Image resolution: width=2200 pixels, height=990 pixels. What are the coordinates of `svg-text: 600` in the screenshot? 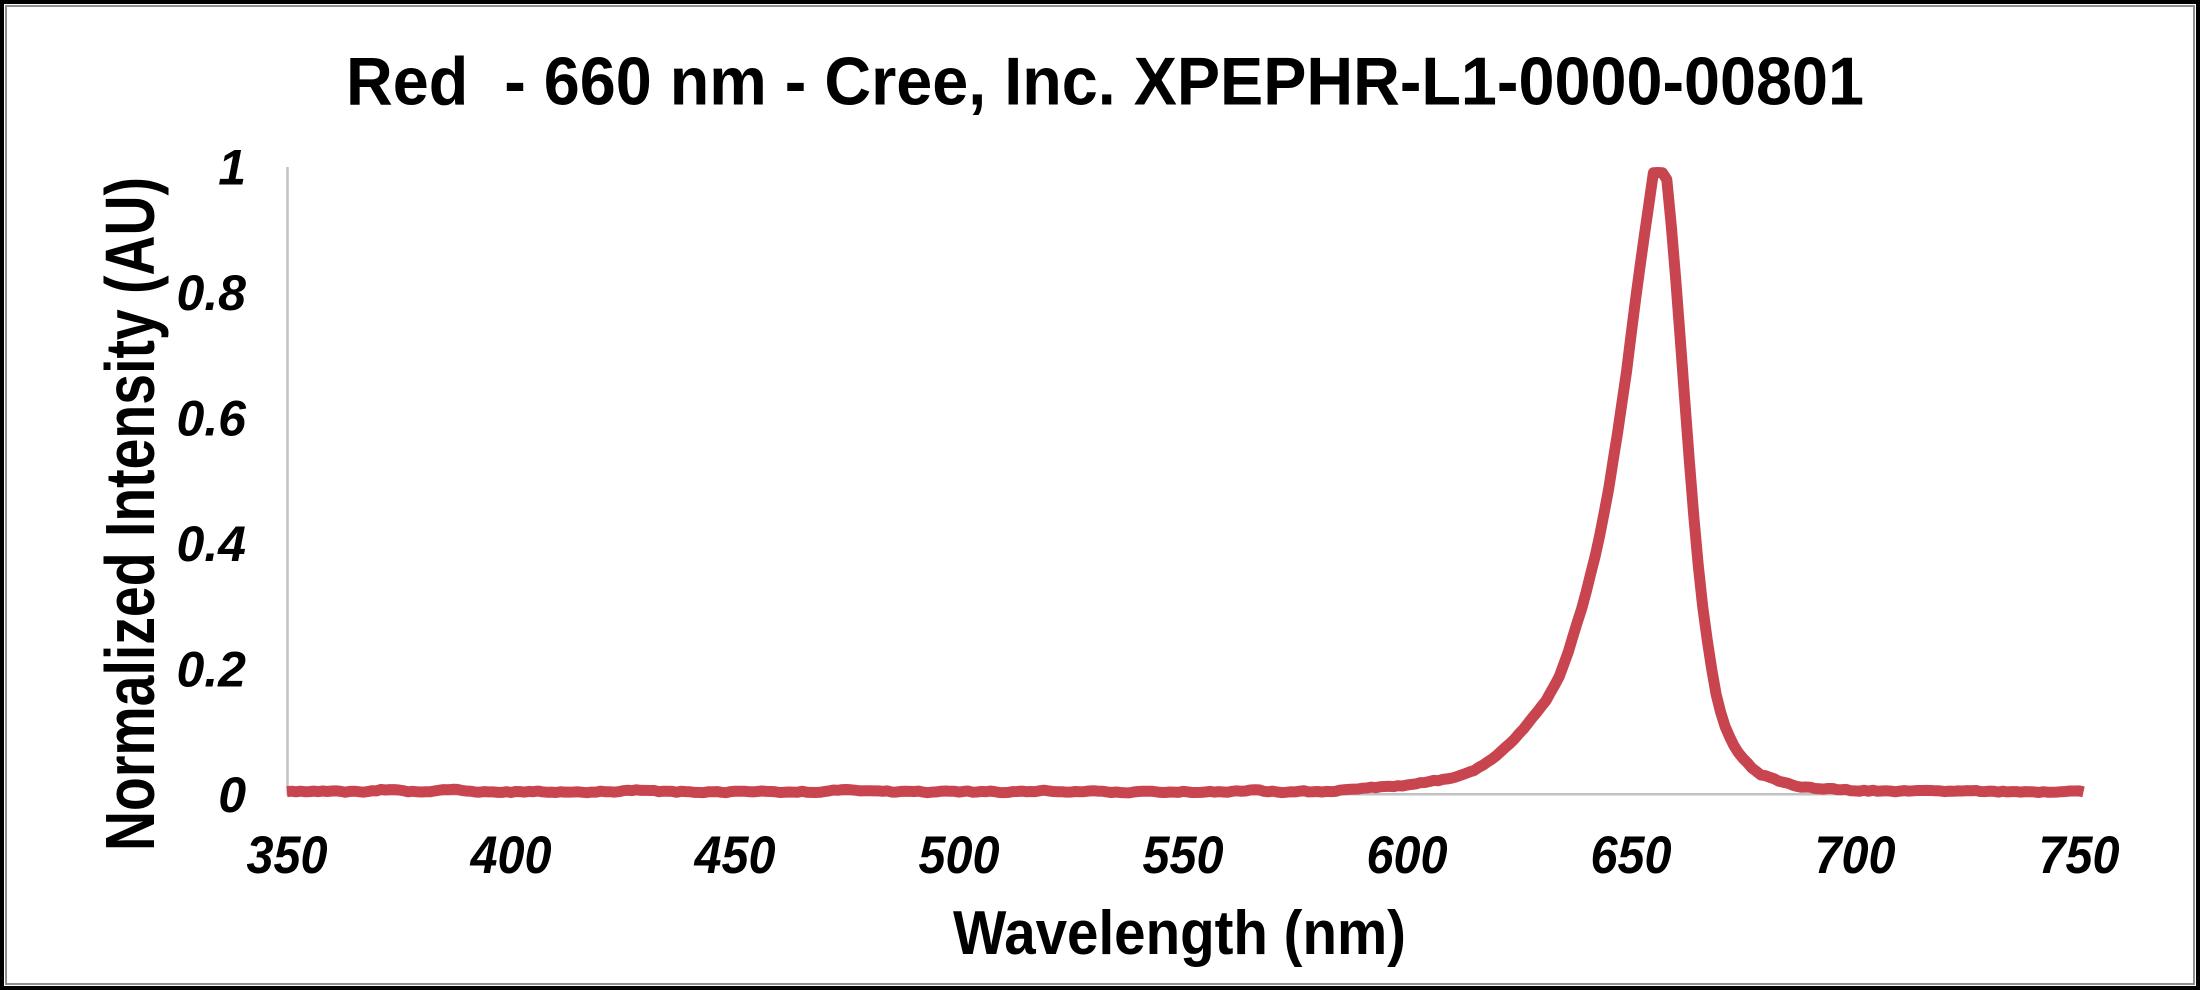 It's located at (1407, 855).